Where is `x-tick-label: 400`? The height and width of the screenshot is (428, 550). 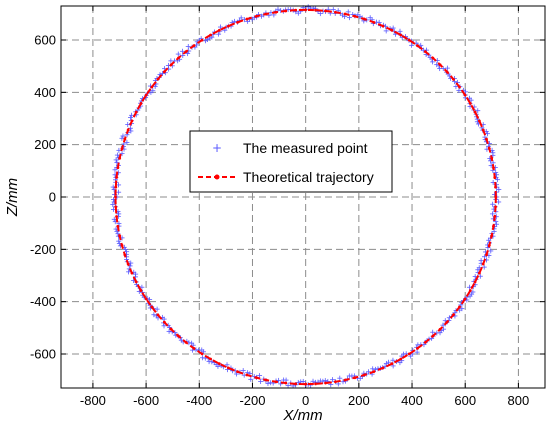 x-tick-label: 400 is located at coordinates (412, 400).